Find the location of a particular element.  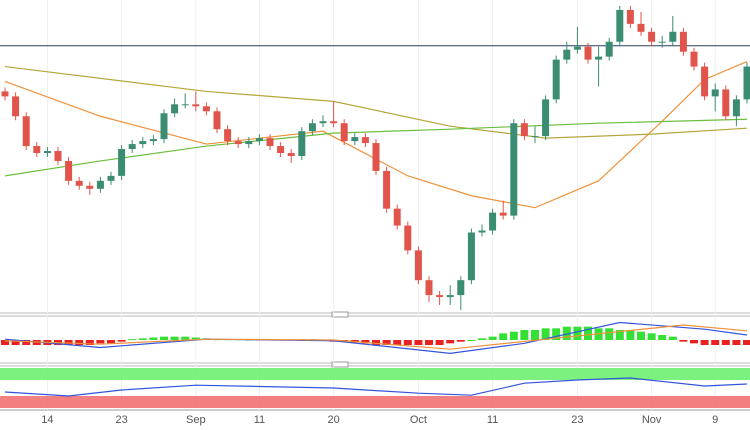

macd-line is located at coordinates (376, 337).